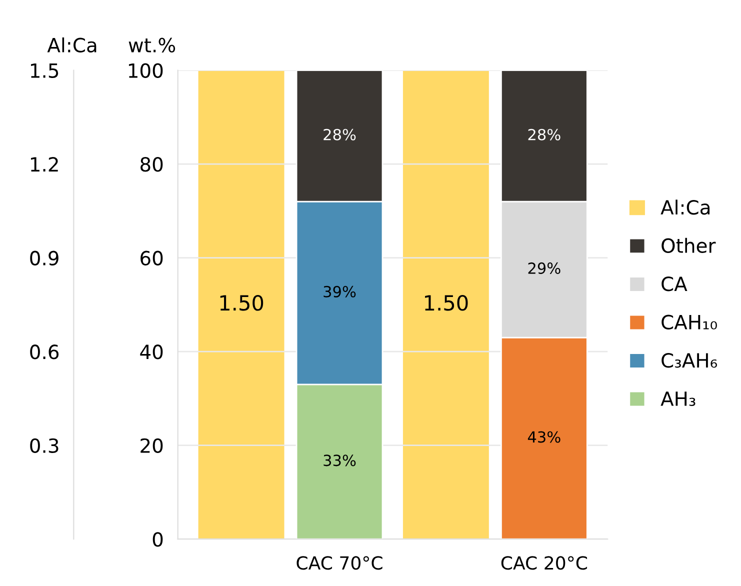 This screenshot has height=586, width=741. I want to click on y2-tick-label: 0.3, so click(44, 446).